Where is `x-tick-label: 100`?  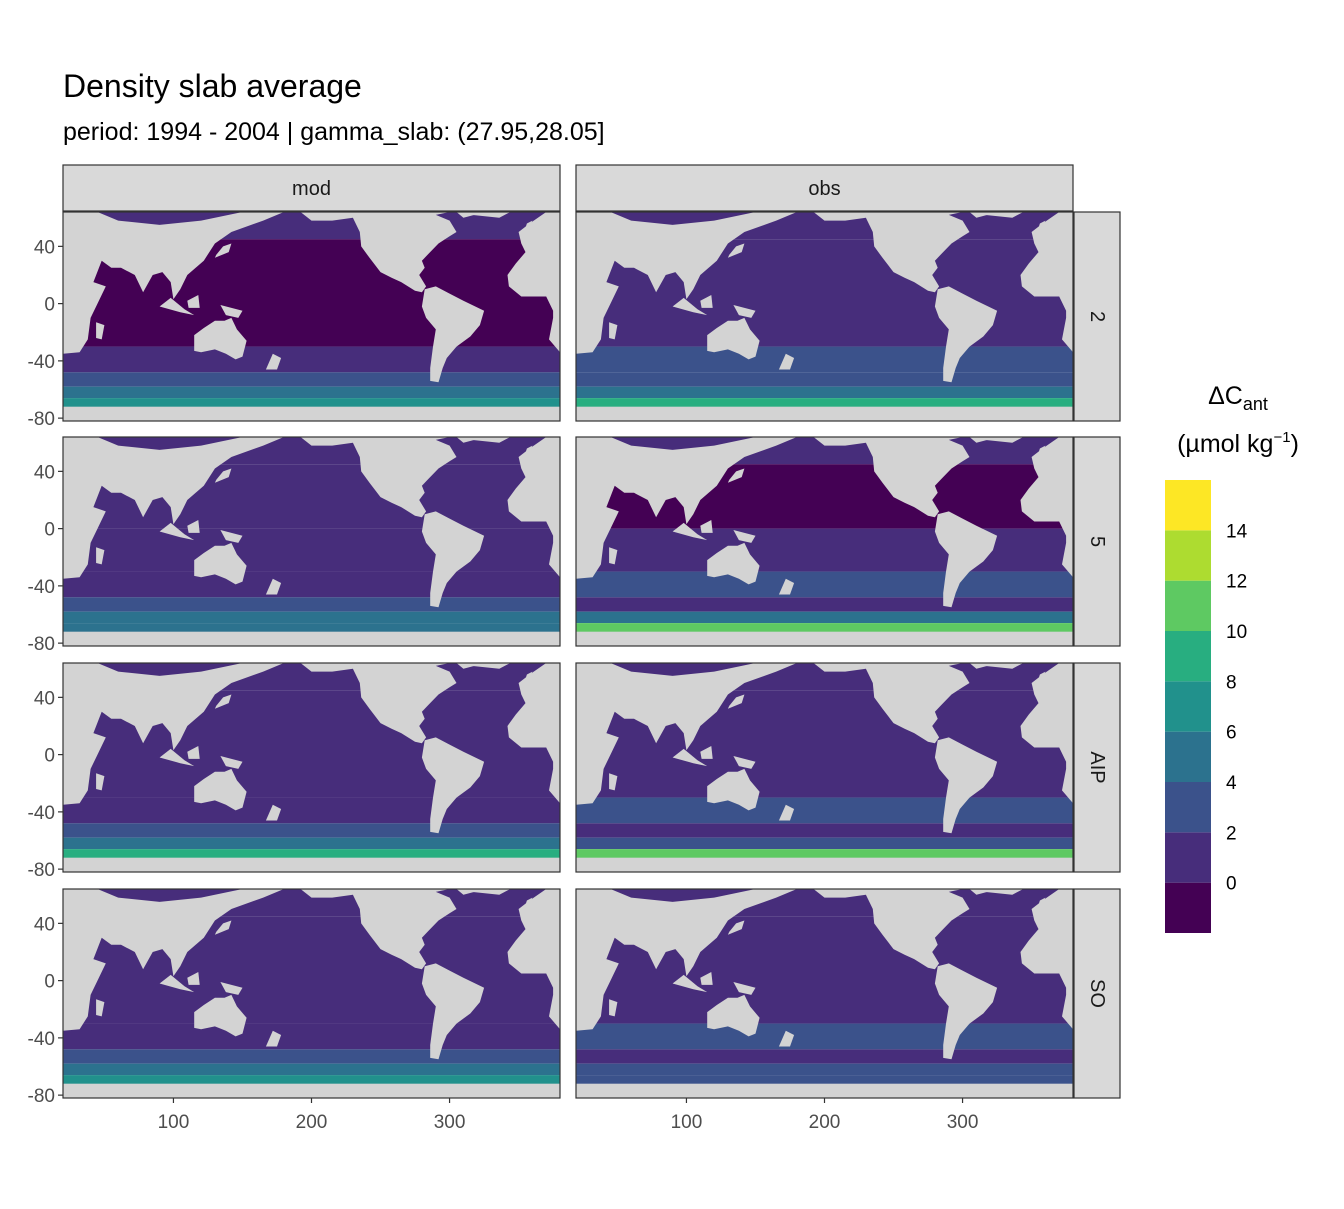 x-tick-label: 100 is located at coordinates (174, 1122).